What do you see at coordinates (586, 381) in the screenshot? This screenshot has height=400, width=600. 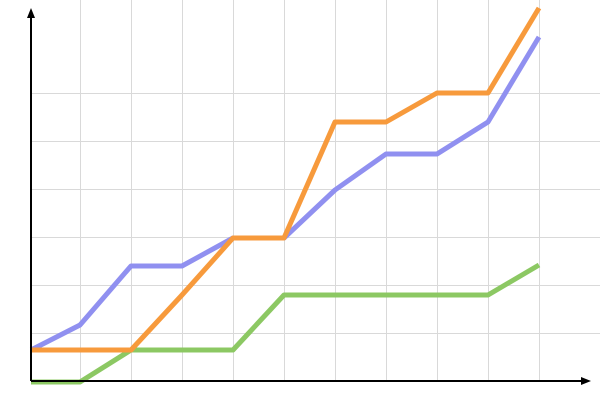 I see `x-axis-arrow-icon` at bounding box center [586, 381].